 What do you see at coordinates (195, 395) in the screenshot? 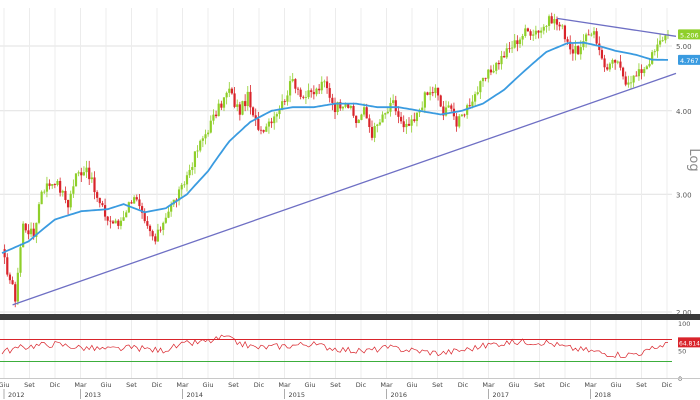
I see `year-label: 2014` at bounding box center [195, 395].